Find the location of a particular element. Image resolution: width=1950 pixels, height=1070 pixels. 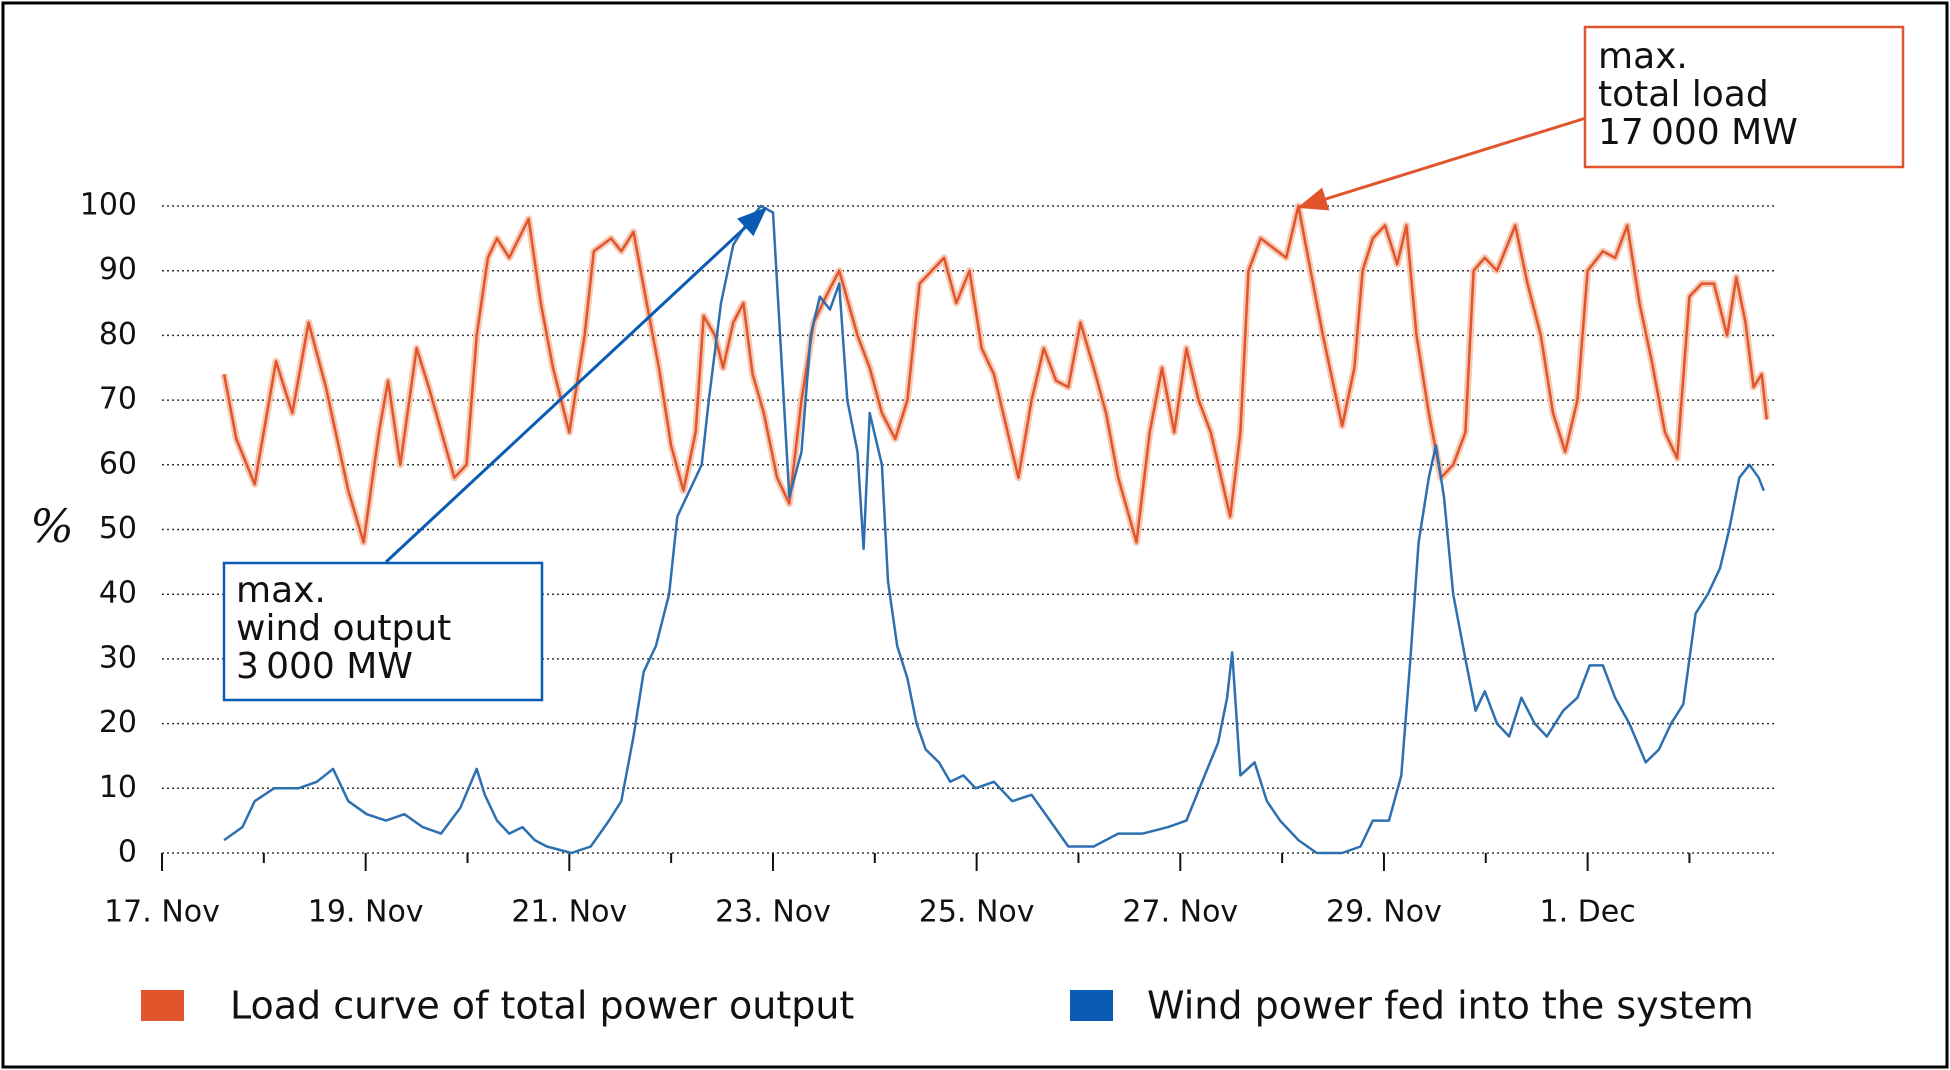

x-tick-label: 19. Nov is located at coordinates (366, 912).